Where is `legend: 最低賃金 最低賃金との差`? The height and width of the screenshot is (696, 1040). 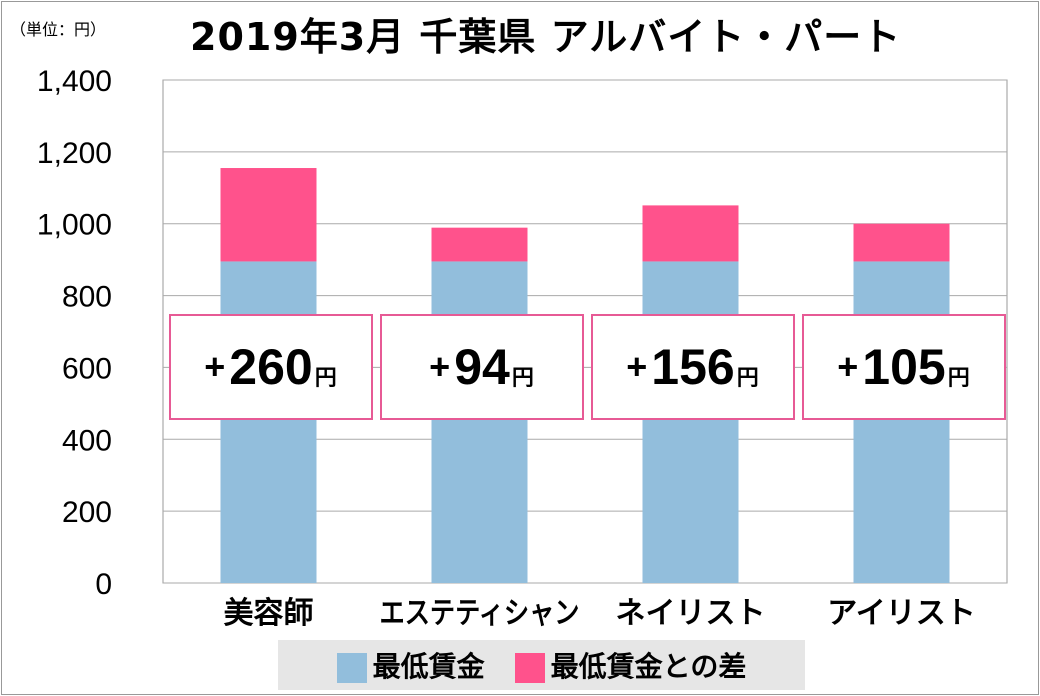 legend: 最低賃金 最低賃金との差 is located at coordinates (541, 665).